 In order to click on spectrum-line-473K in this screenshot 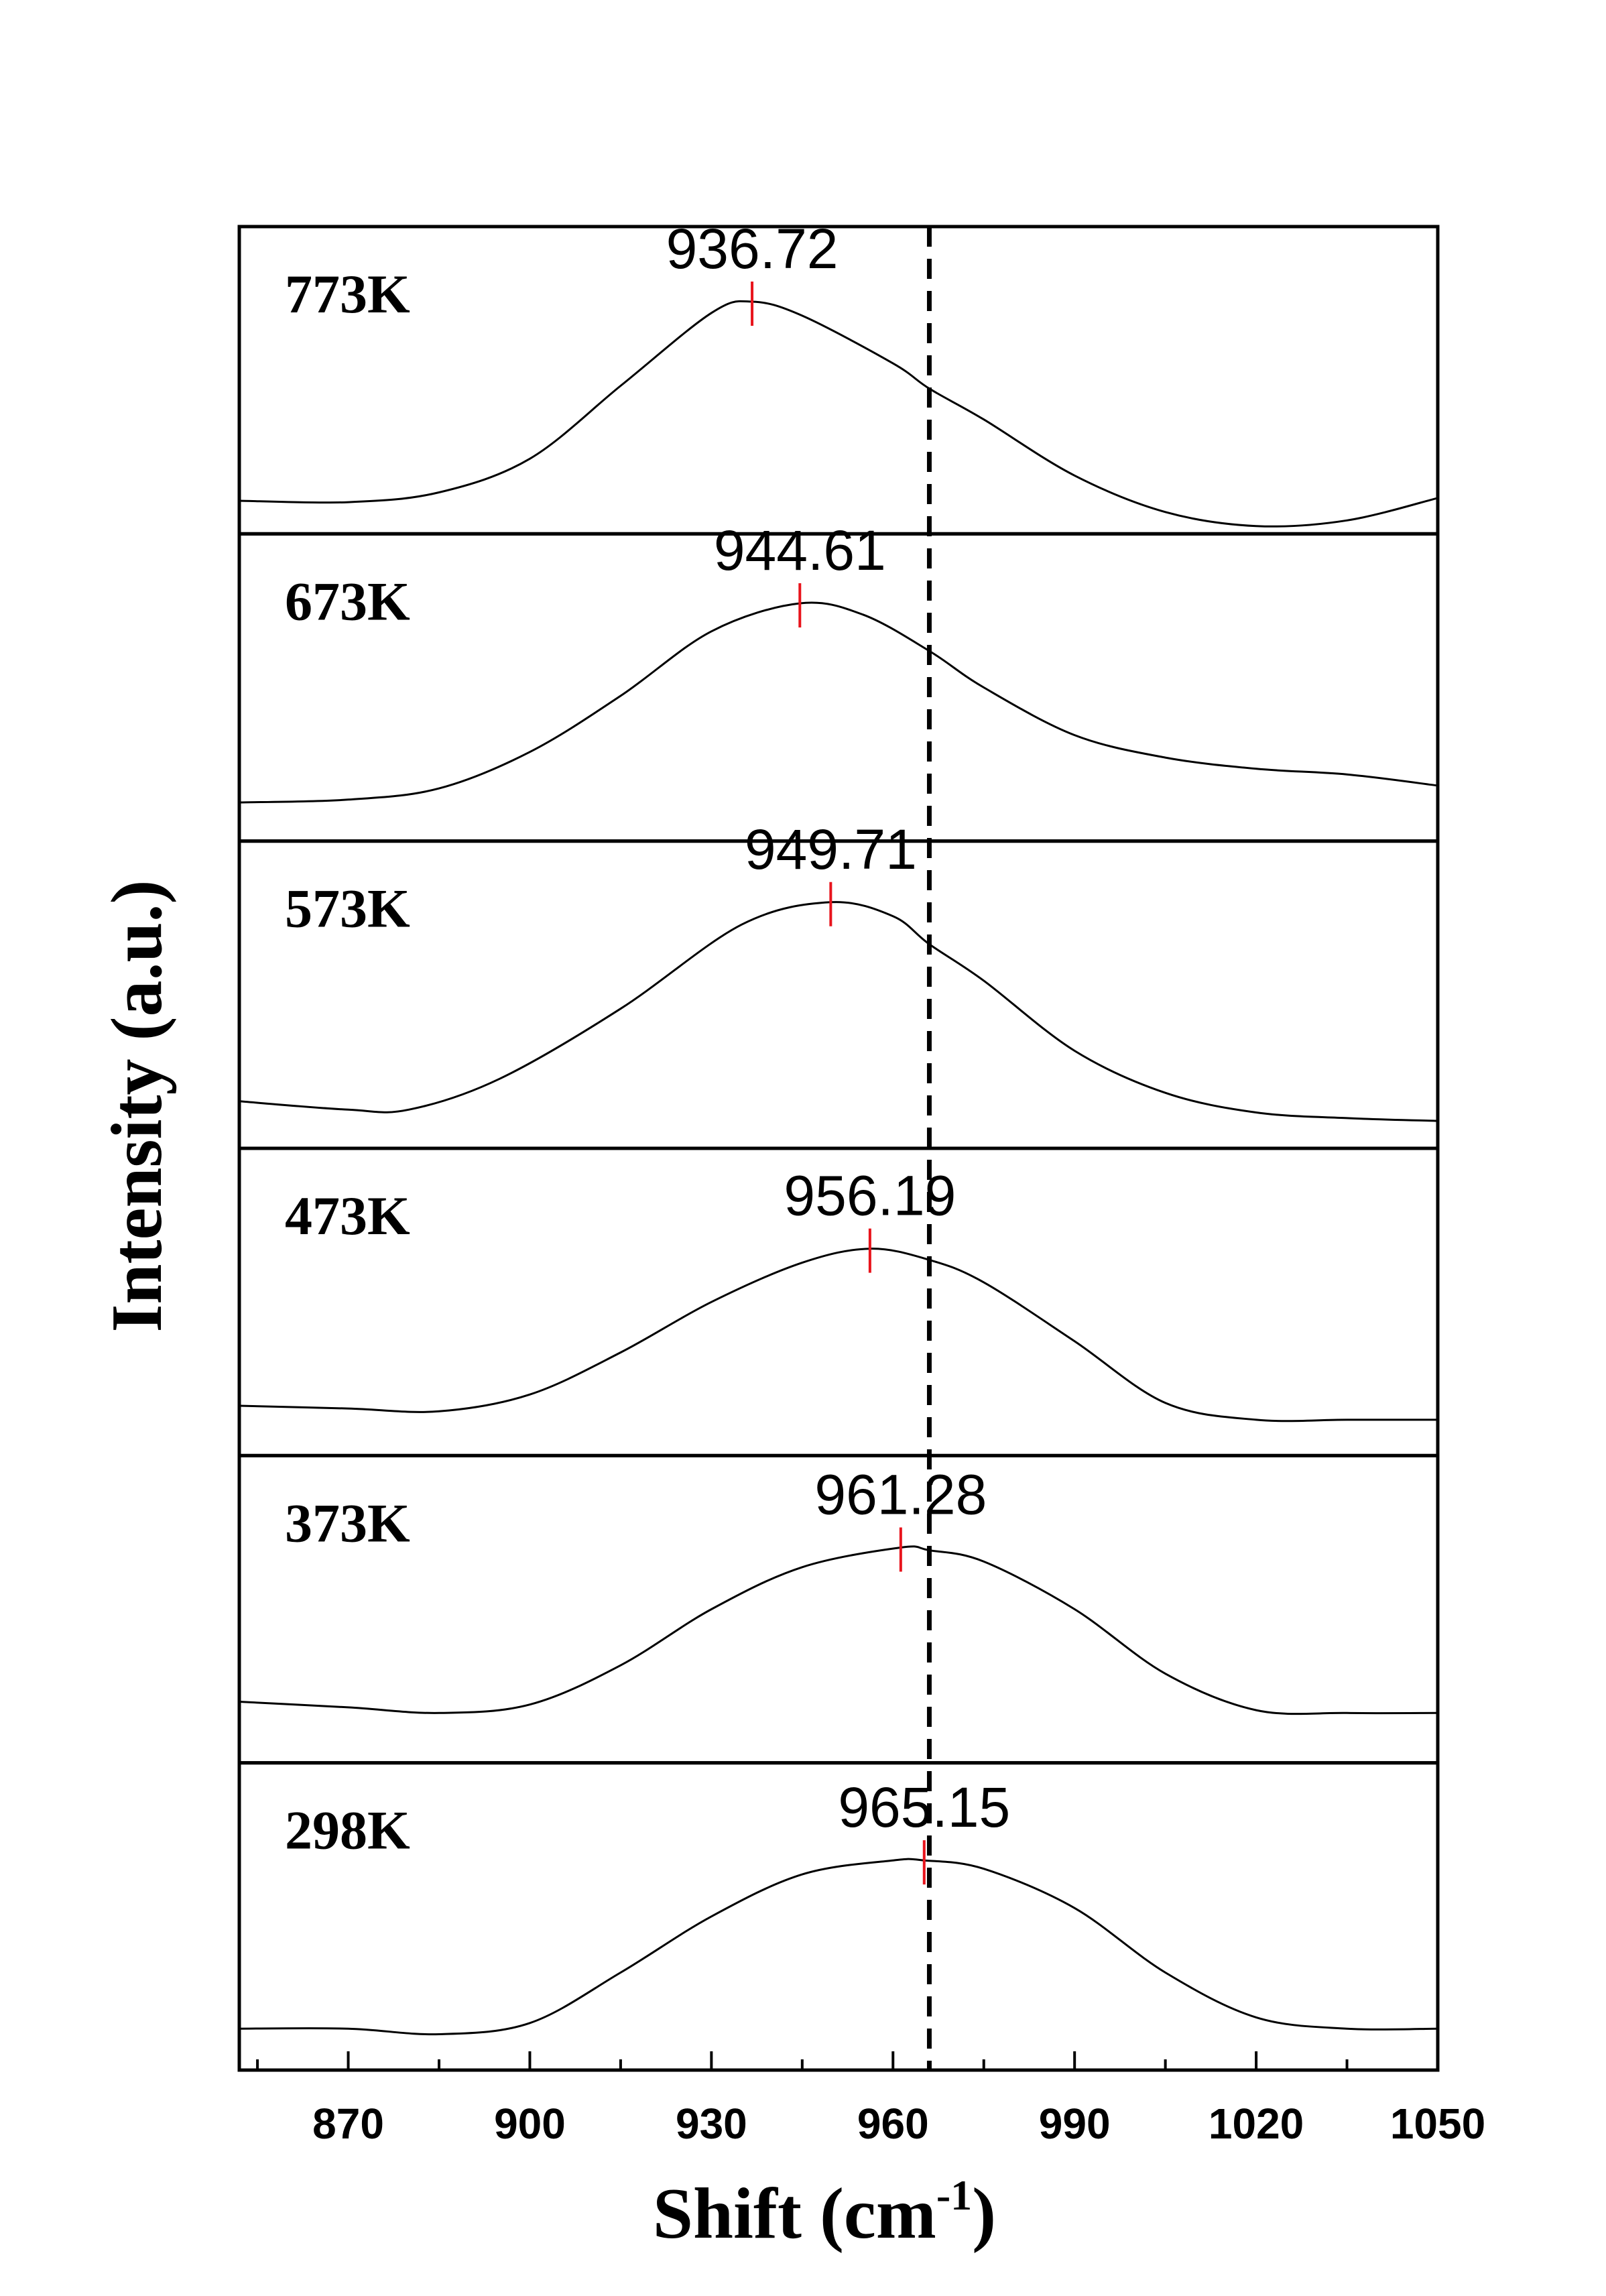, I will do `click(838, 1335)`.